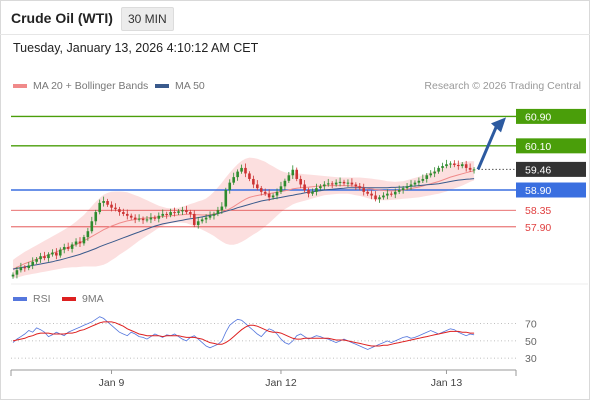 This screenshot has height=400, width=590. What do you see at coordinates (498, 125) in the screenshot?
I see `forecast-arrow-head` at bounding box center [498, 125].